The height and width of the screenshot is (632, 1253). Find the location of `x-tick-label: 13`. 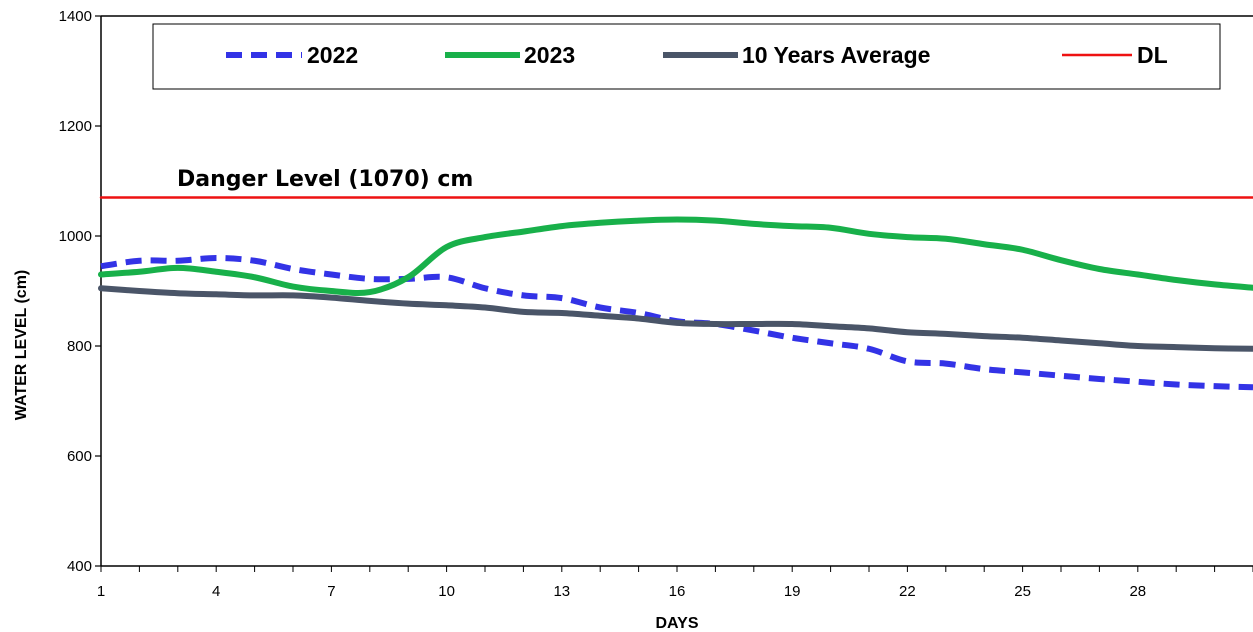

x-tick-label: 13 is located at coordinates (561, 591).